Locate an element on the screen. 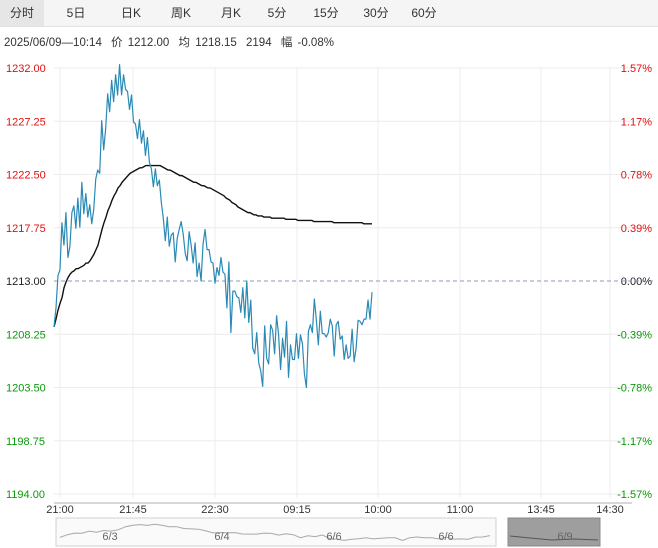  y-tick-left: 1198.75 is located at coordinates (25, 442).